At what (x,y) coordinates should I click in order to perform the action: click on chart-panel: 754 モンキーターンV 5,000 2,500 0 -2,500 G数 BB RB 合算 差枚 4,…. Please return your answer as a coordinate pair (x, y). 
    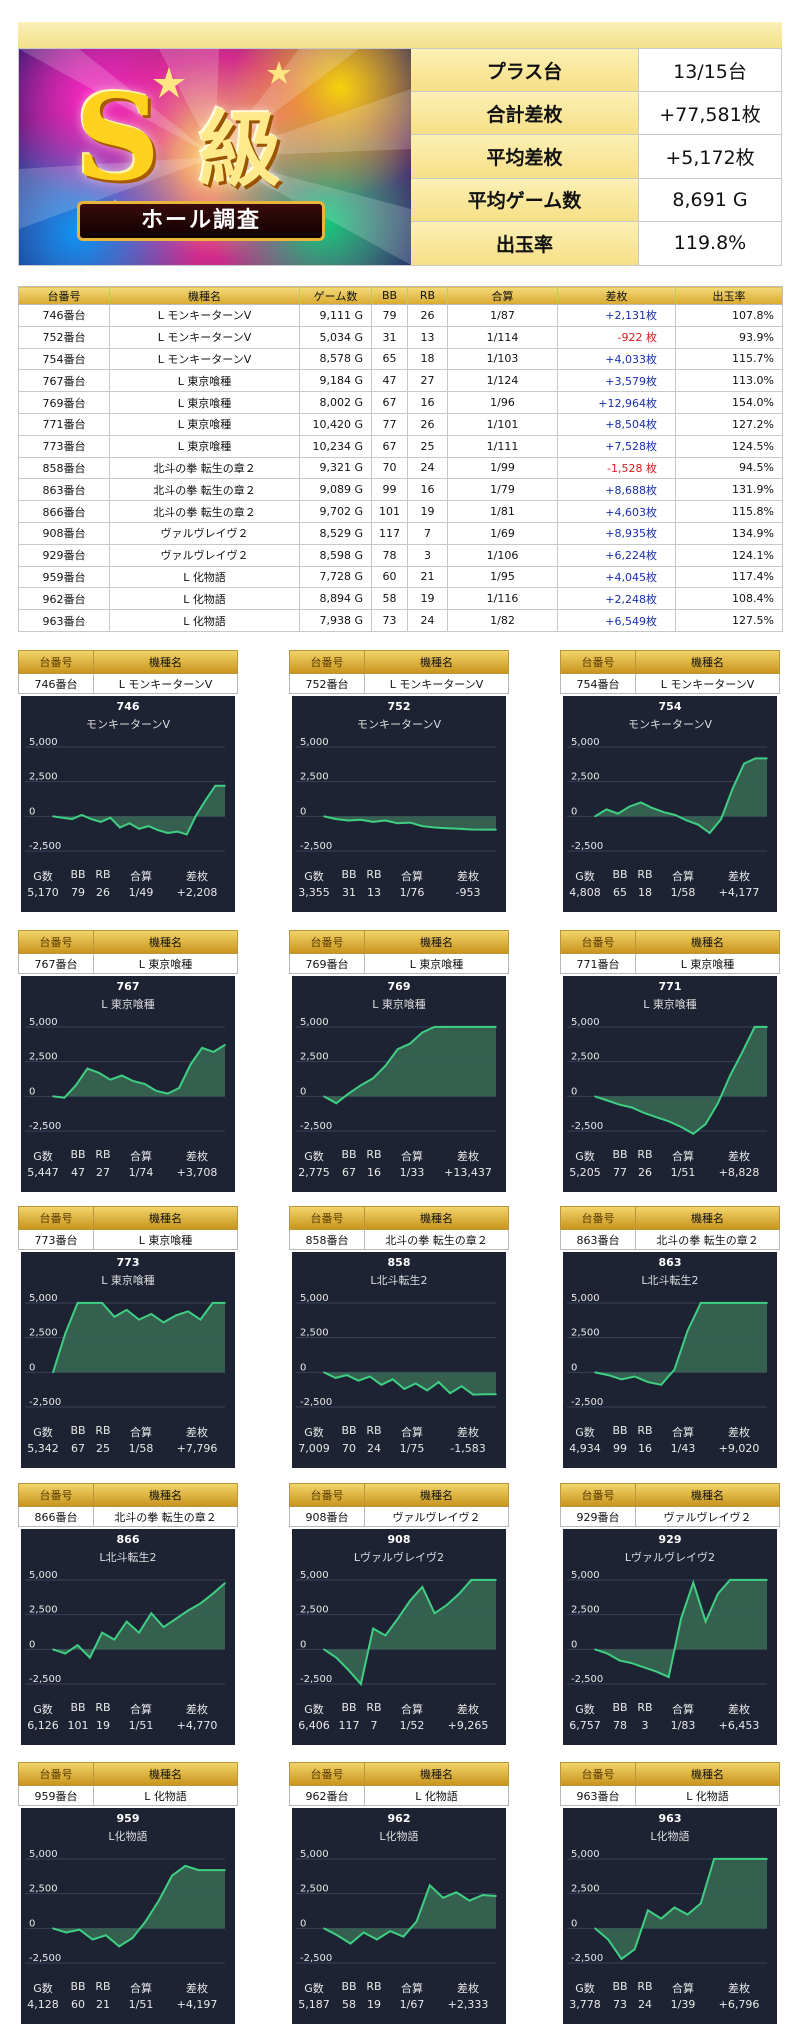
    Looking at the image, I should click on (670, 804).